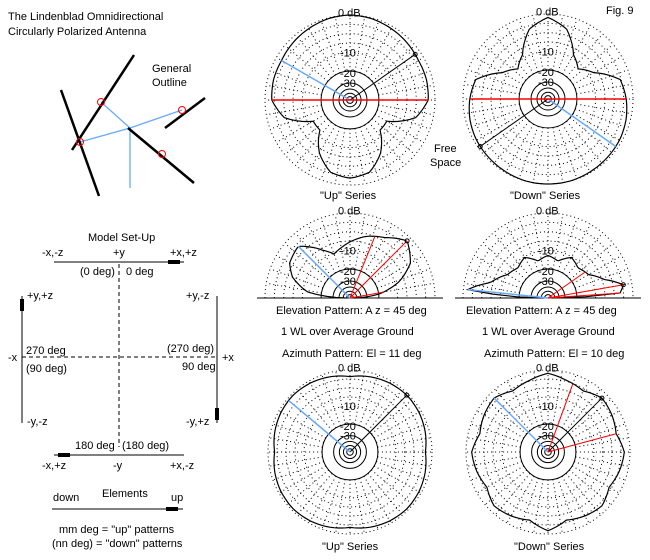 Image resolution: width=650 pixels, height=560 pixels. What do you see at coordinates (575, 425) in the screenshot?
I see `max-gain-line` at bounding box center [575, 425].